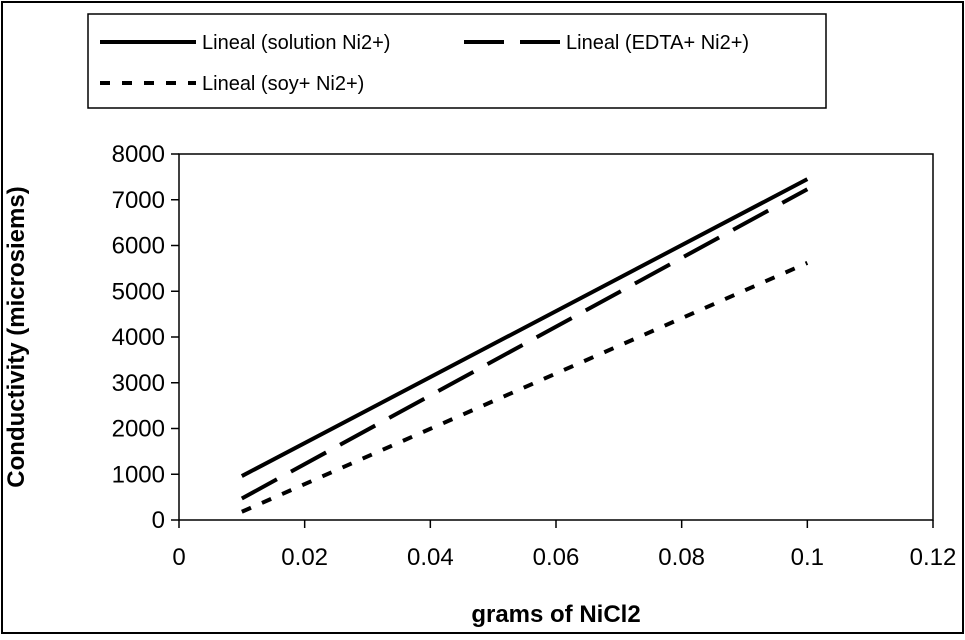 This screenshot has width=965, height=640. Describe the element at coordinates (296, 43) in the screenshot. I see `legend-label-solution: Lineal (solution Ni2+)` at that location.